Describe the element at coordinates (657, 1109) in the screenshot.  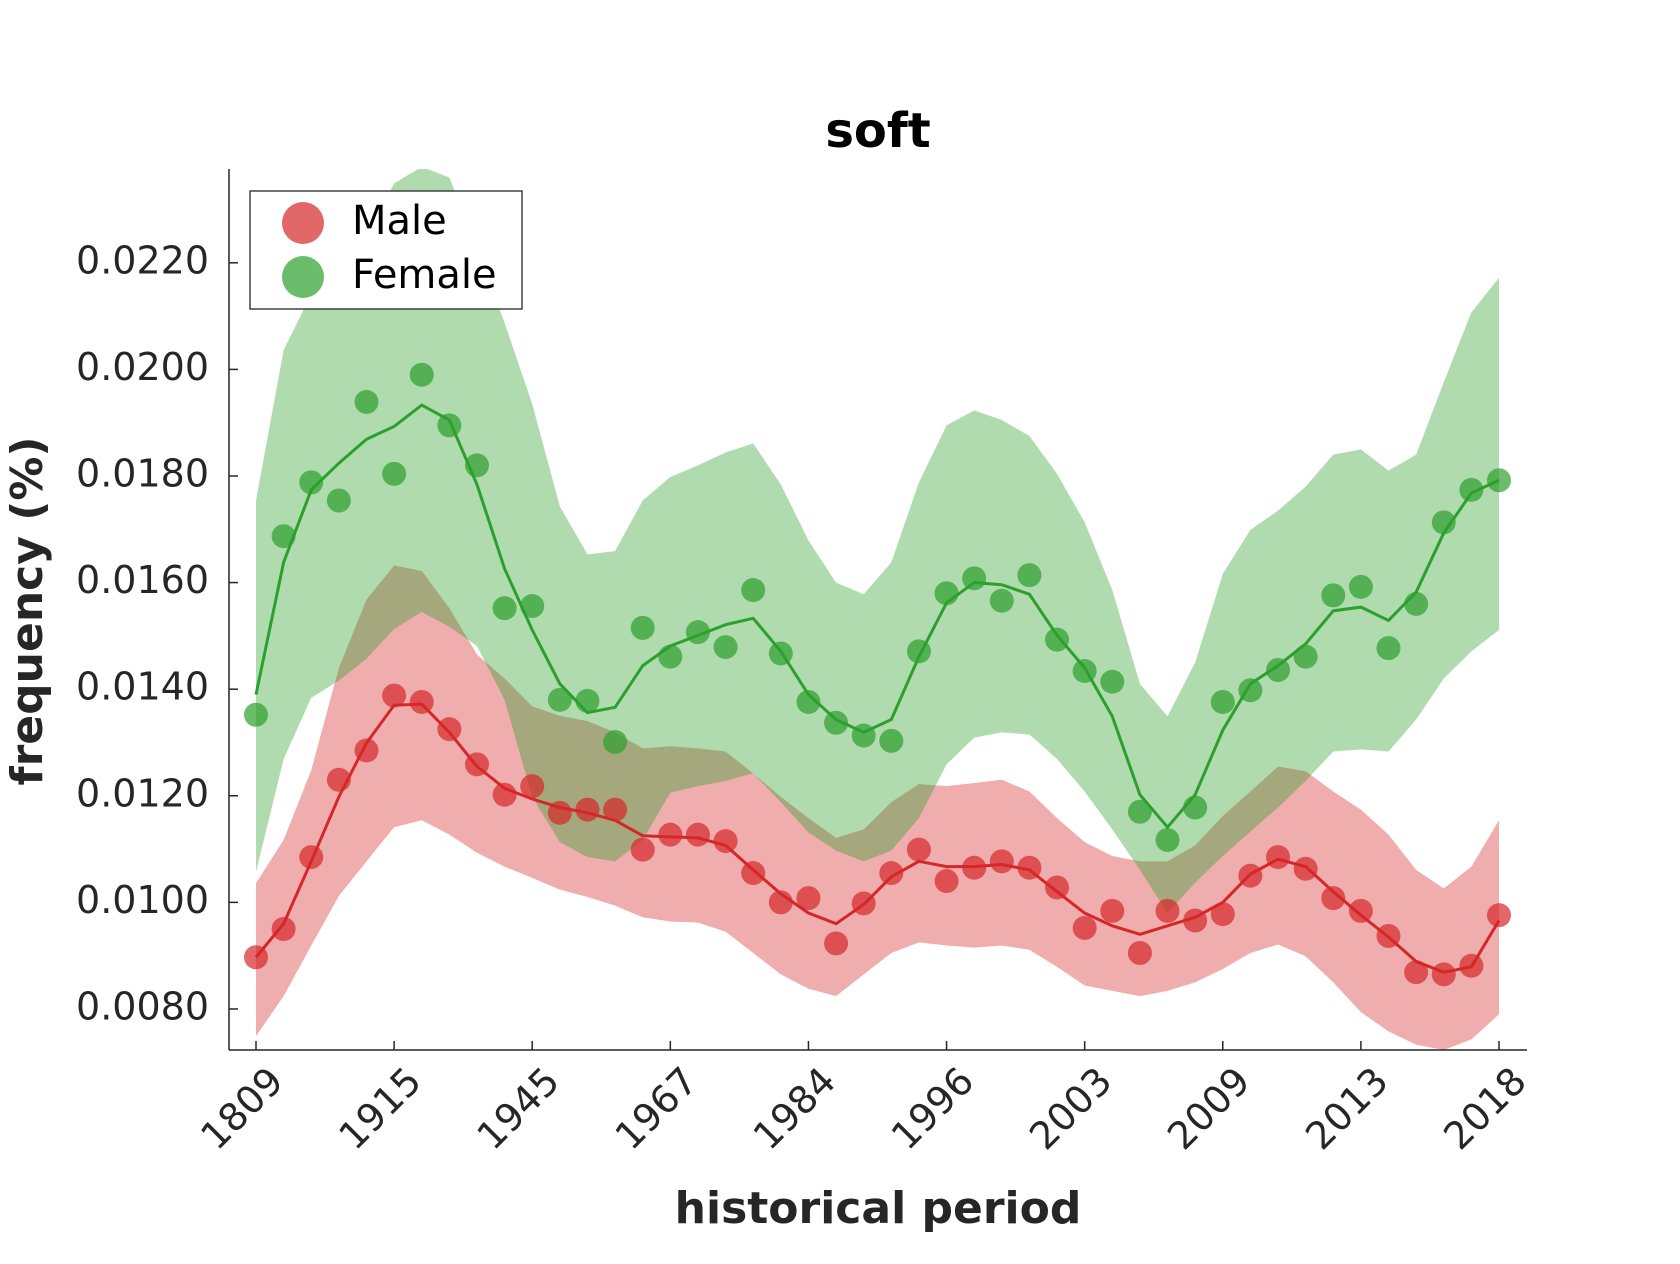
I see `x-tick-label: 1967` at that location.